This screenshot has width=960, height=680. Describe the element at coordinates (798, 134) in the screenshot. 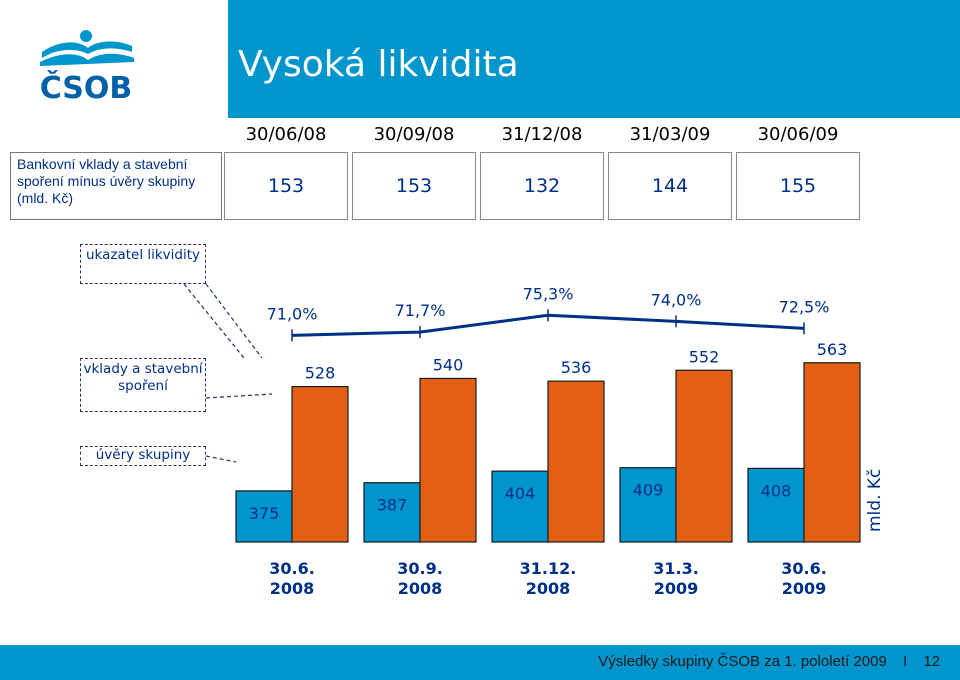

I see `date-header-5: 30/06/09` at that location.